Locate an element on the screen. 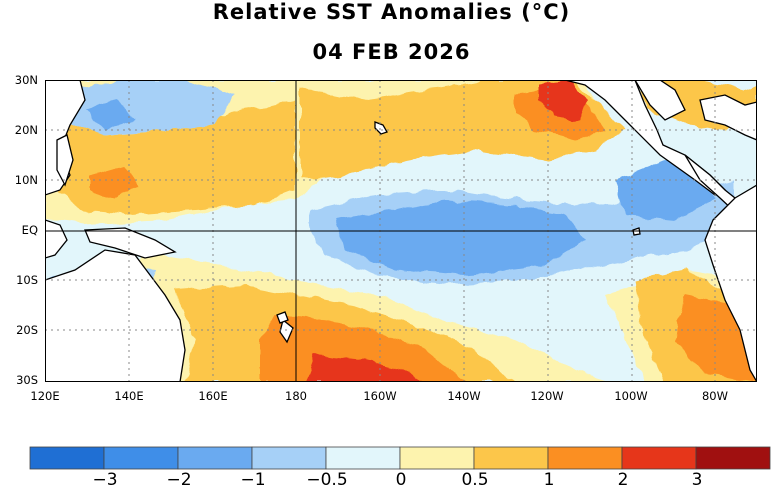 The width and height of the screenshot is (783, 501). land-new-zealand is located at coordinates (286, 331).